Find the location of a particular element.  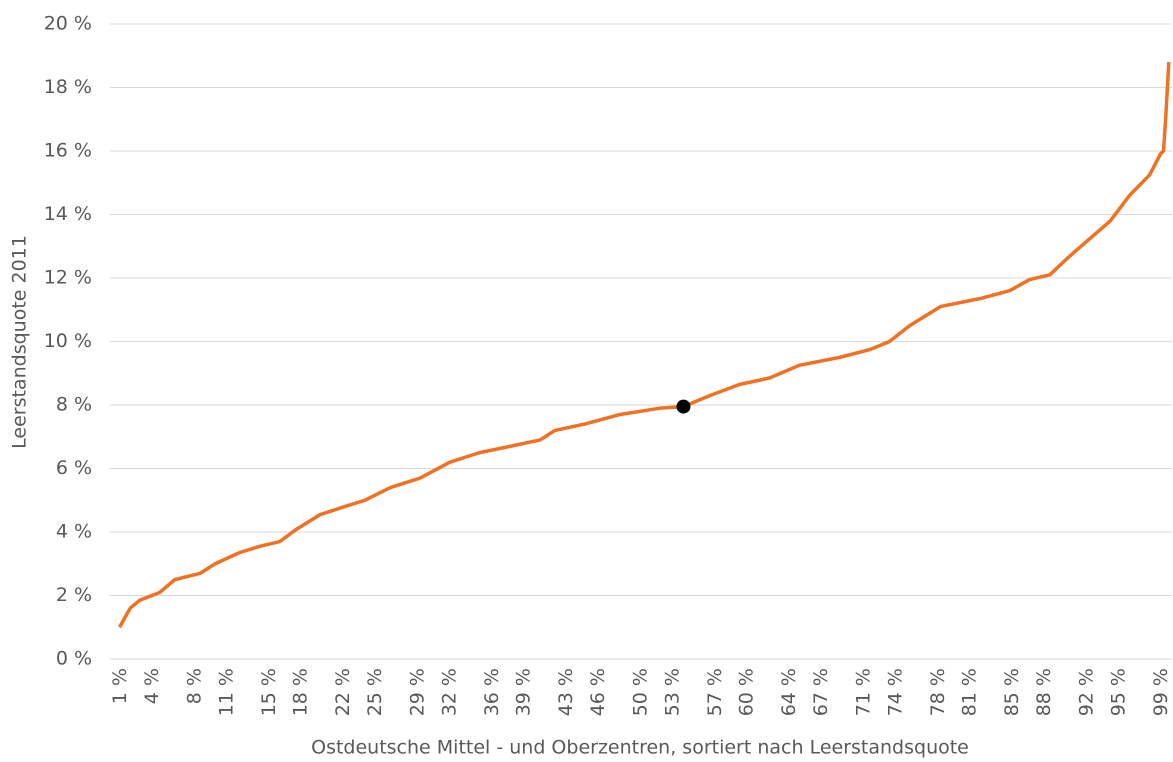

y-tick-label: 16 % is located at coordinates (68, 151).